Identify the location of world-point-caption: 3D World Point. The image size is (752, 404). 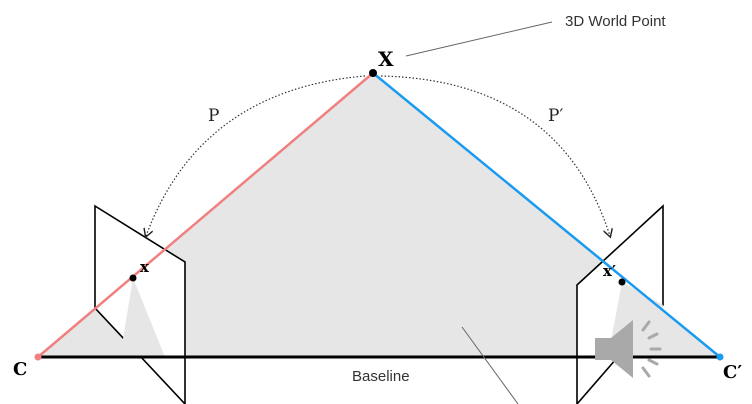
(615, 21).